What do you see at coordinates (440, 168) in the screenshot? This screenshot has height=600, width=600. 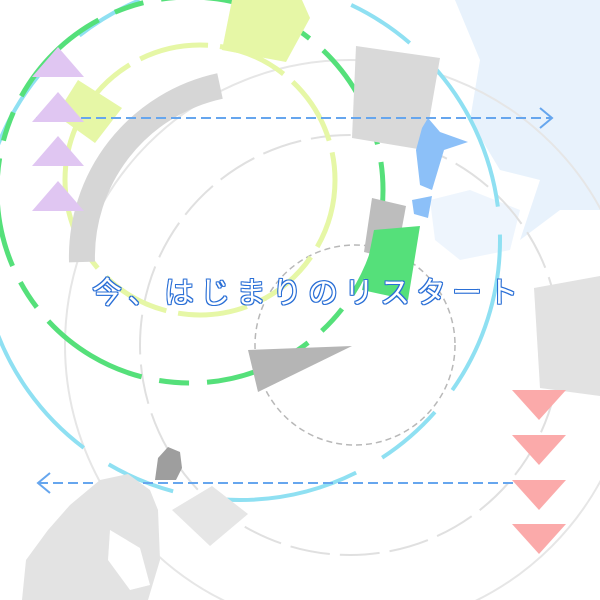 I see `blue-creature` at bounding box center [440, 168].